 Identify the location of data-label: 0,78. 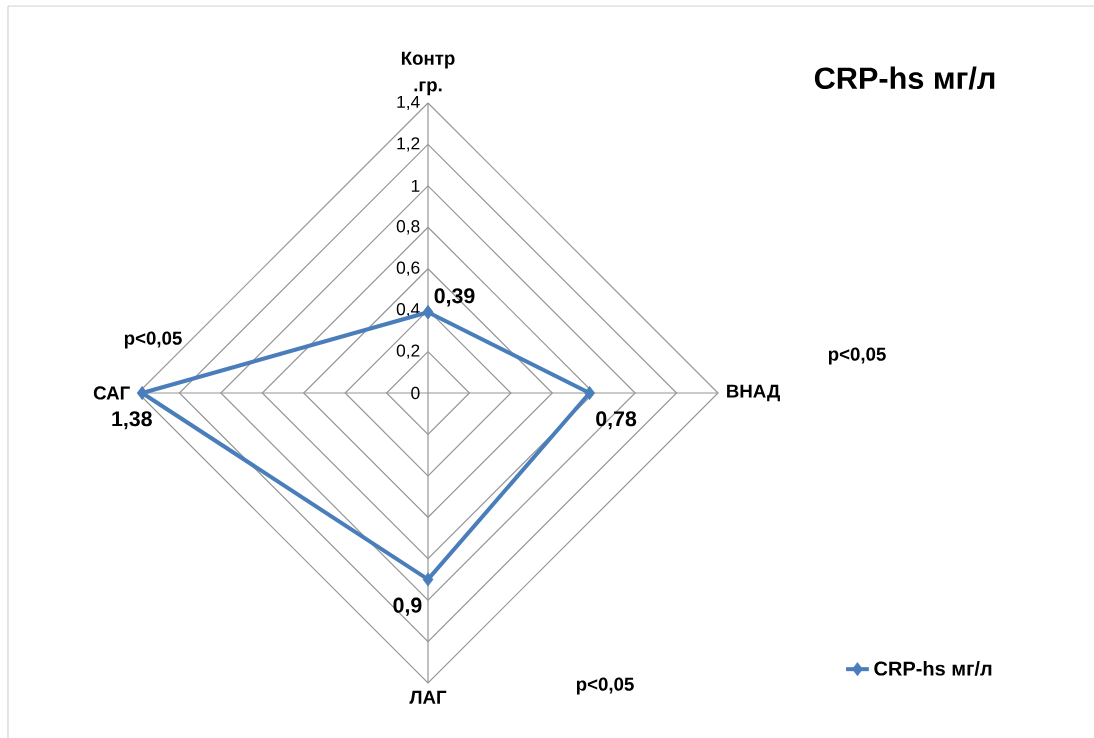
(616, 420).